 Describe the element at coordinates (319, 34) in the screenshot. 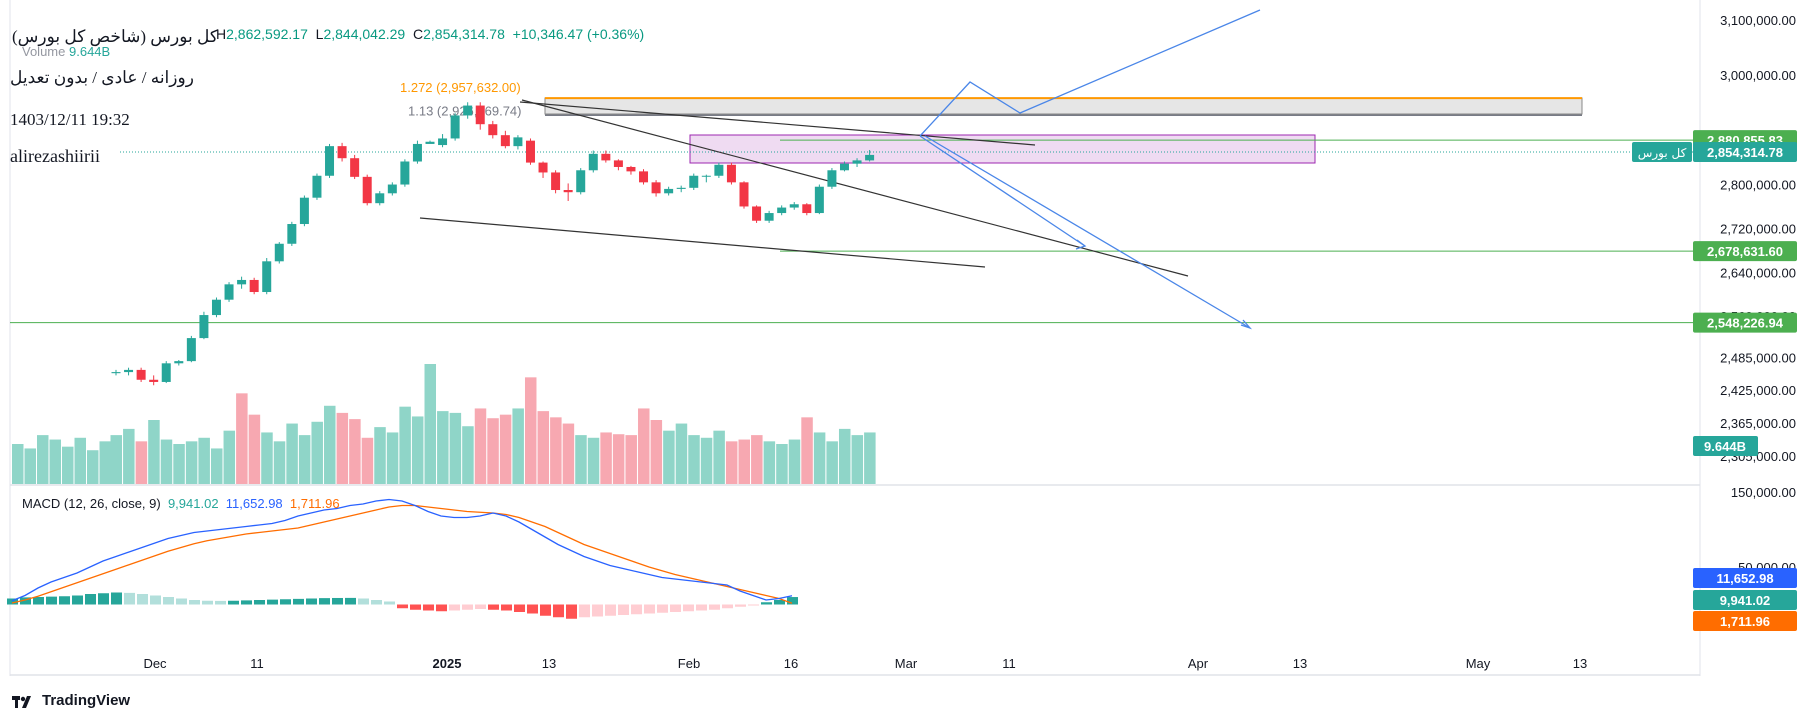

I see `ohlc-l-label: L` at that location.